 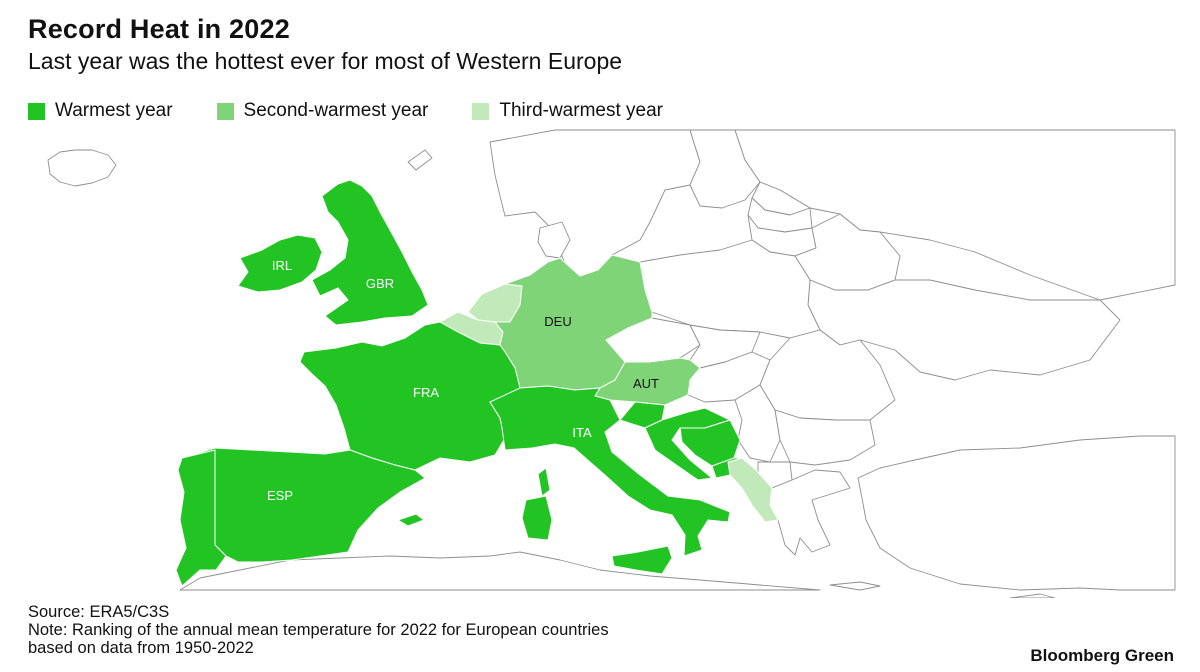 I want to click on iceland-shape, so click(x=82, y=168).